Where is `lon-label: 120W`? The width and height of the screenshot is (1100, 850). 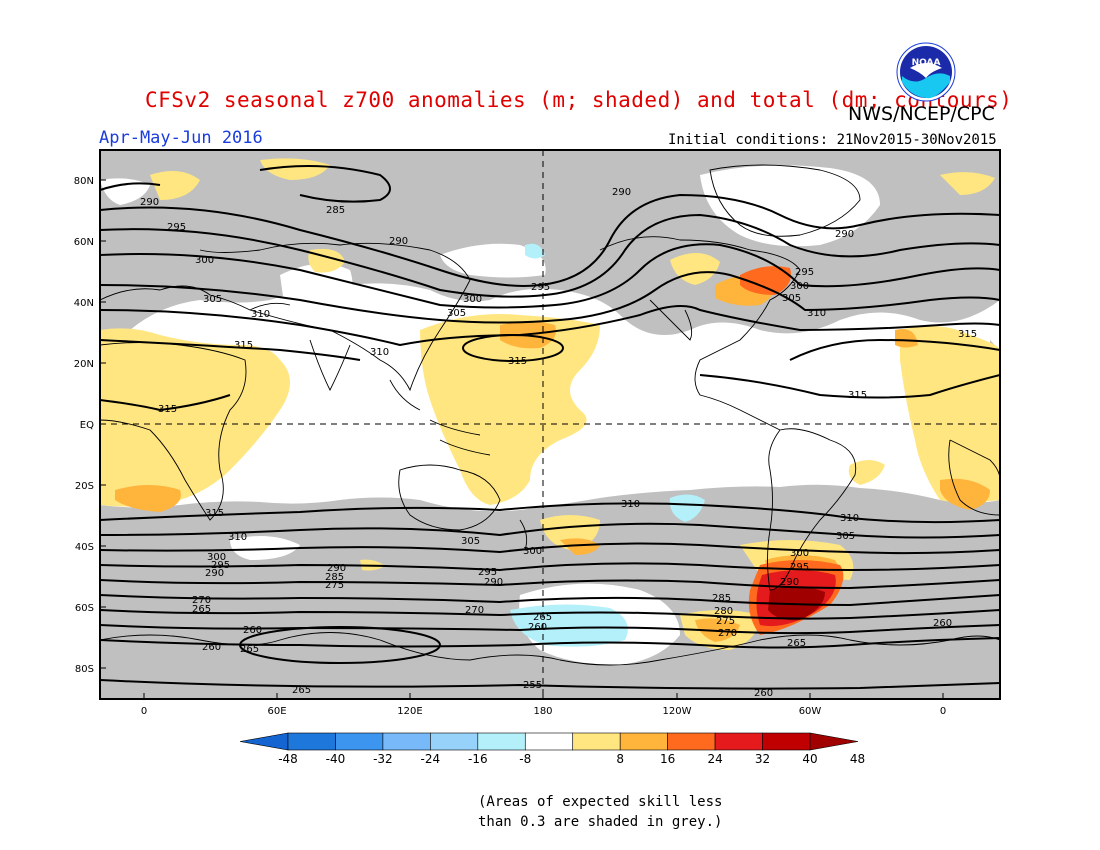 lon-label: 120W is located at coordinates (677, 711).